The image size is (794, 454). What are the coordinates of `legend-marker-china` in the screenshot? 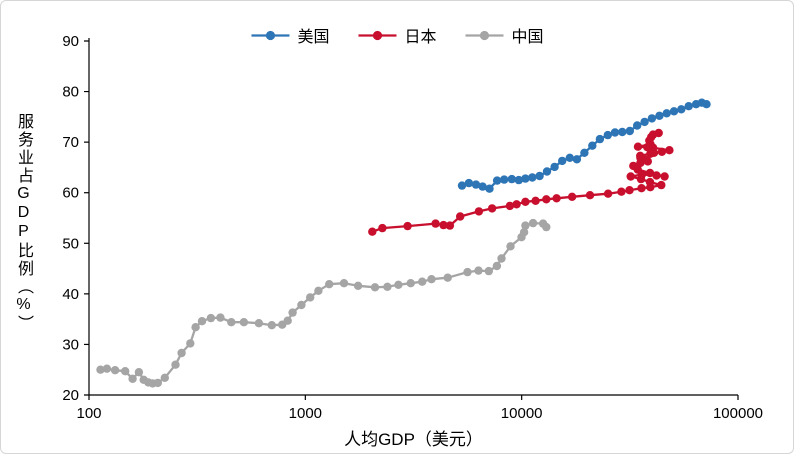 It's located at (484, 35).